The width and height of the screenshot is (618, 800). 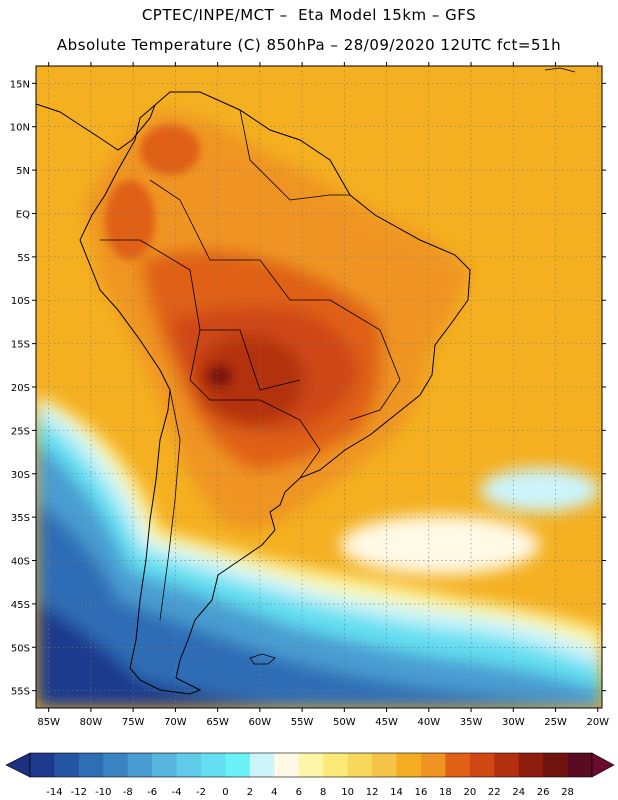 What do you see at coordinates (344, 722) in the screenshot?
I see `lon-tick-label: 50W` at bounding box center [344, 722].